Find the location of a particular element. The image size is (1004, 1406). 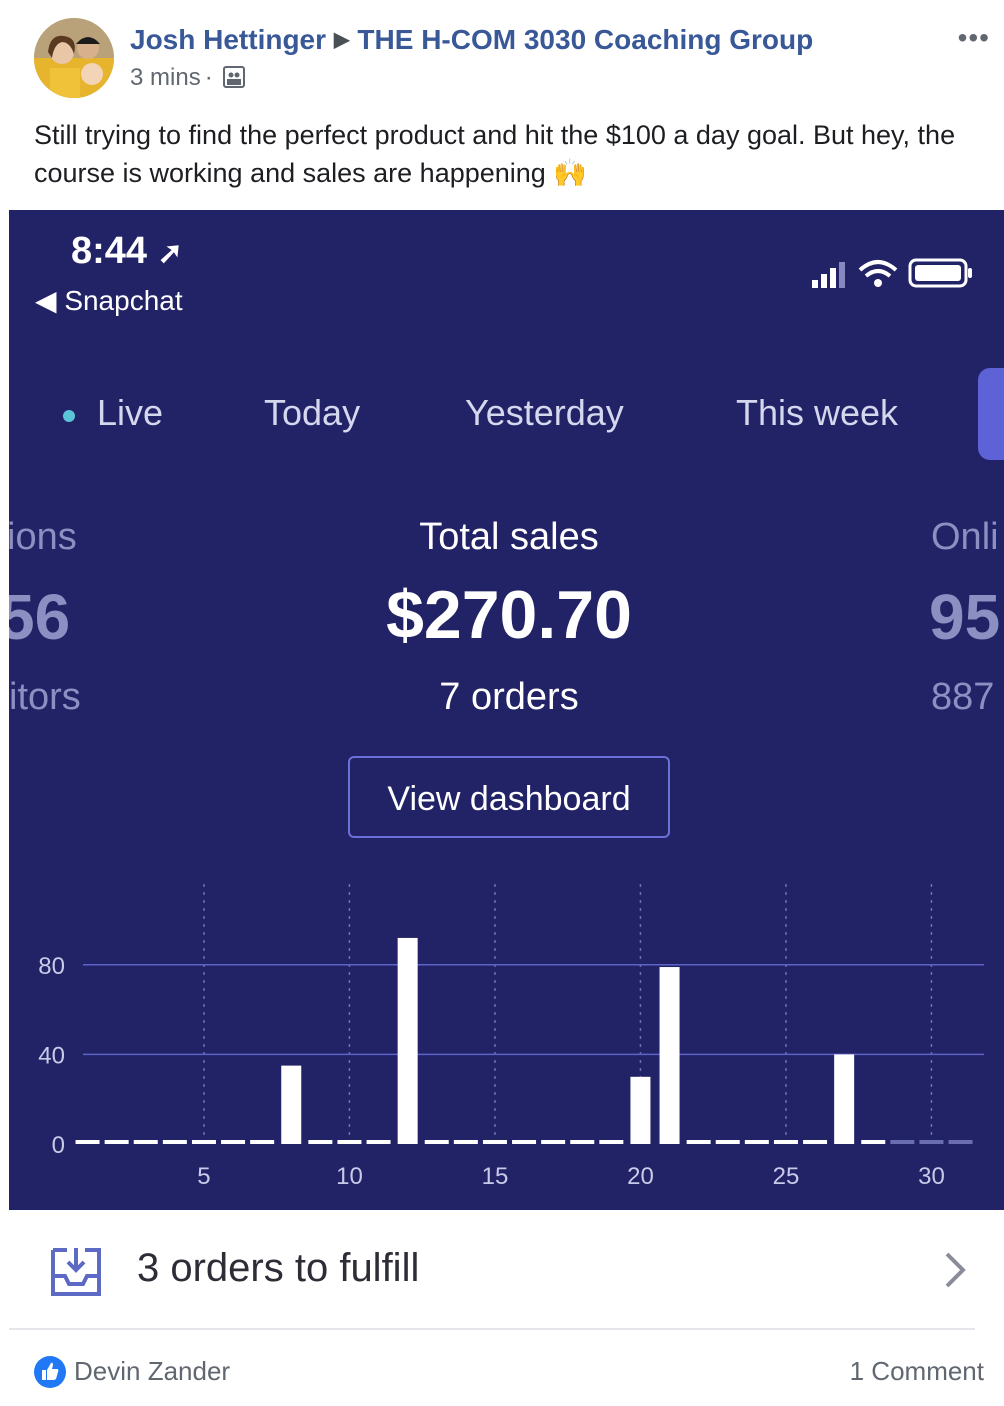

total-sales-value: $270.70 is located at coordinates (509, 615).